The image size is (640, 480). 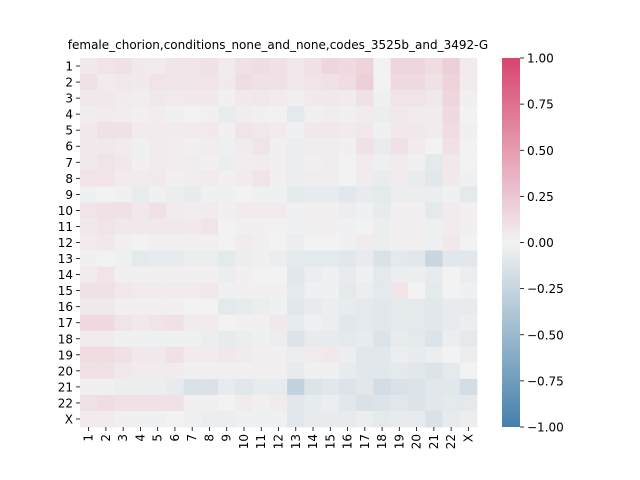 What do you see at coordinates (123, 438) in the screenshot?
I see `x-tick-label: 3` at bounding box center [123, 438].